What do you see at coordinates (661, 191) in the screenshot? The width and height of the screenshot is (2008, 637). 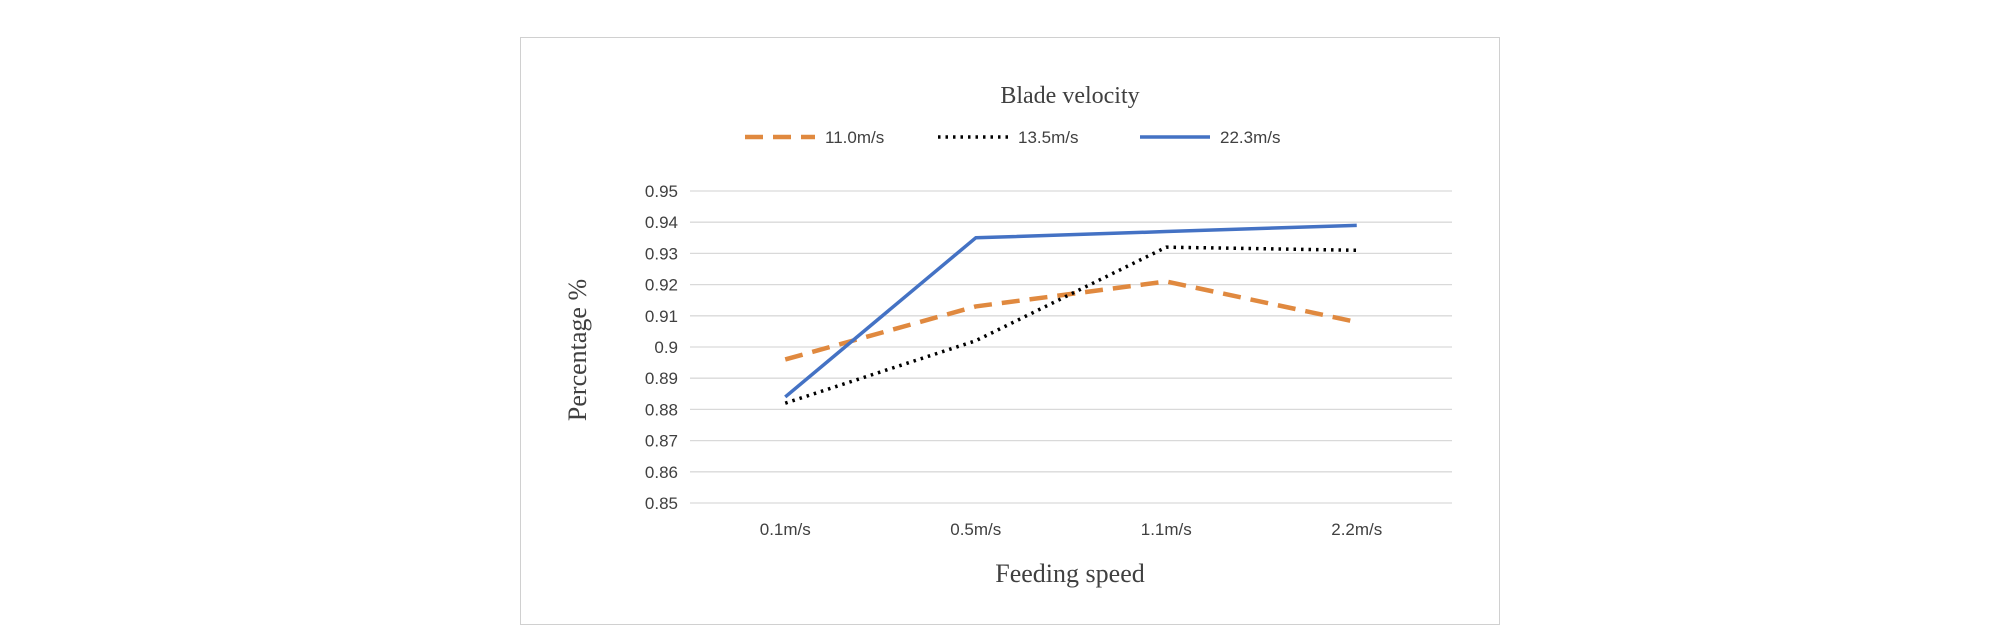 I see `y-tick-label: 0.95` at bounding box center [661, 191].